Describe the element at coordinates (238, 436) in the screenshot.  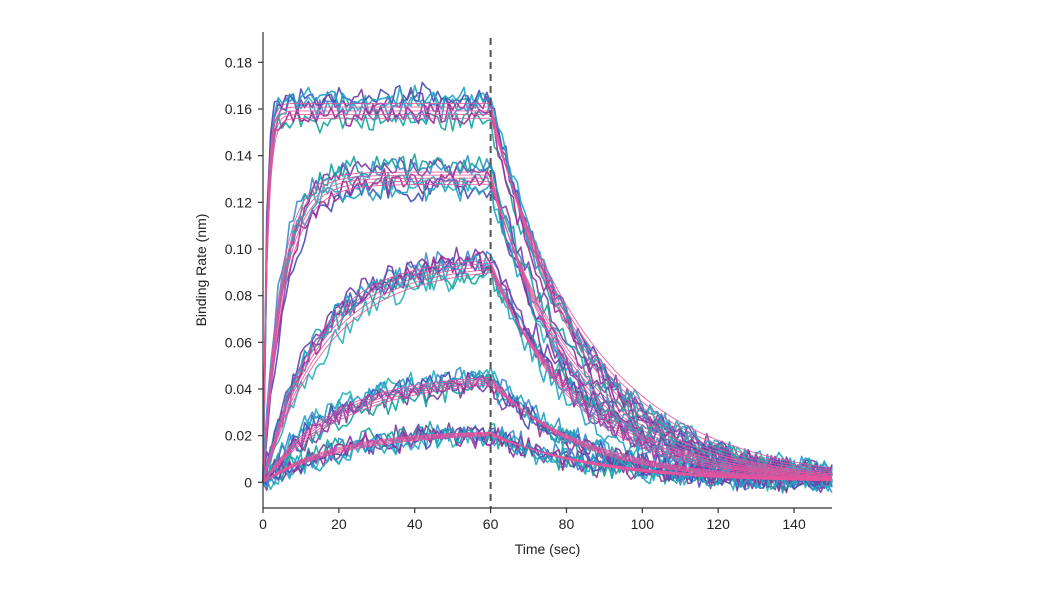
I see `y-tick-label: 0.02` at that location.